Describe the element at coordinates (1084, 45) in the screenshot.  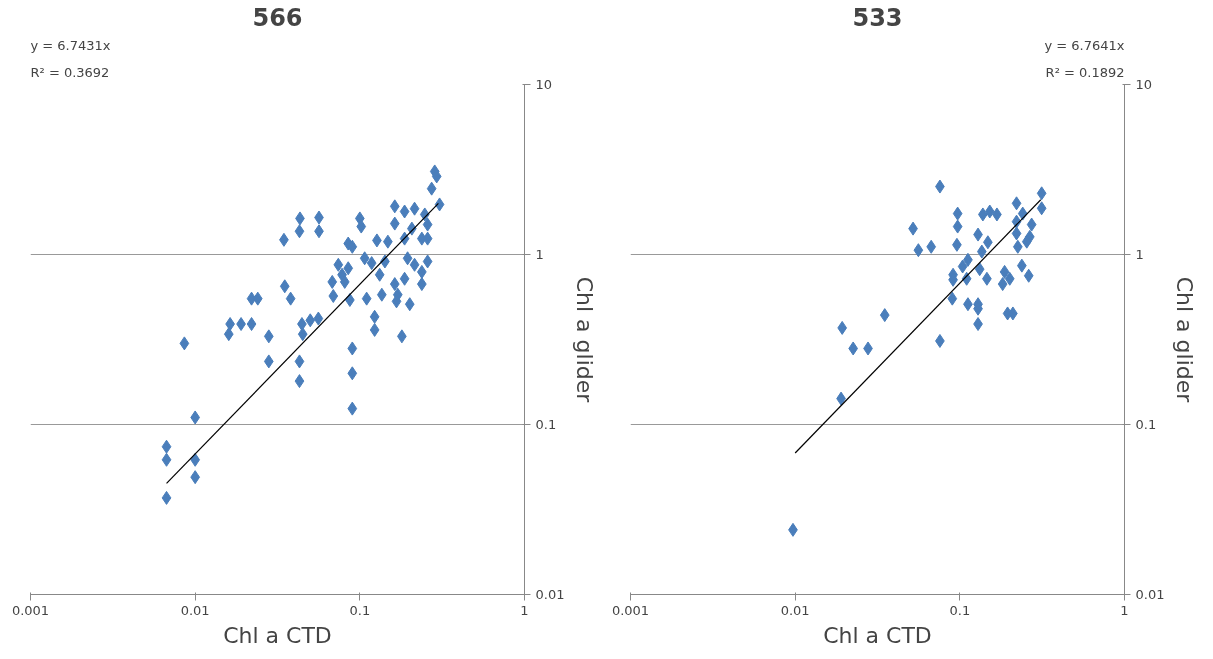
I see `text: y = 6.7641x` at that location.